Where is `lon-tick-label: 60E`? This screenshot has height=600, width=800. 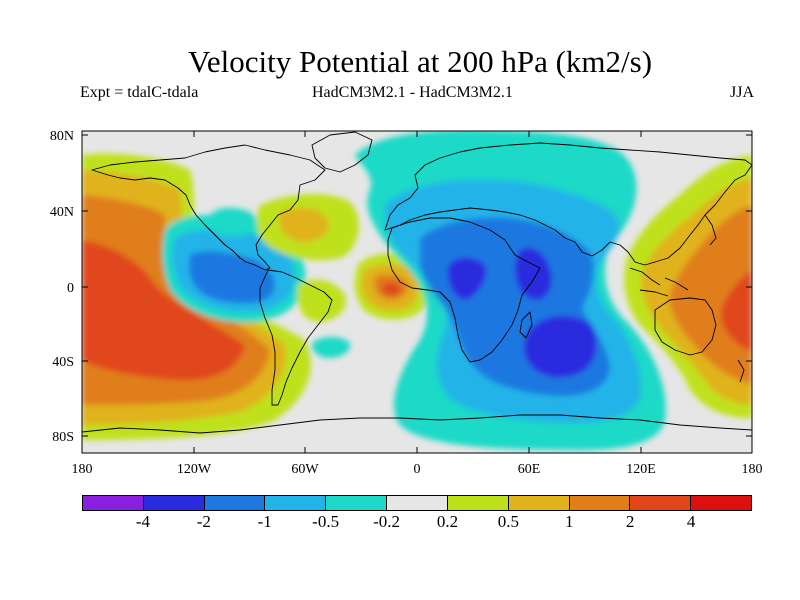
lon-tick-label: 60E is located at coordinates (529, 469).